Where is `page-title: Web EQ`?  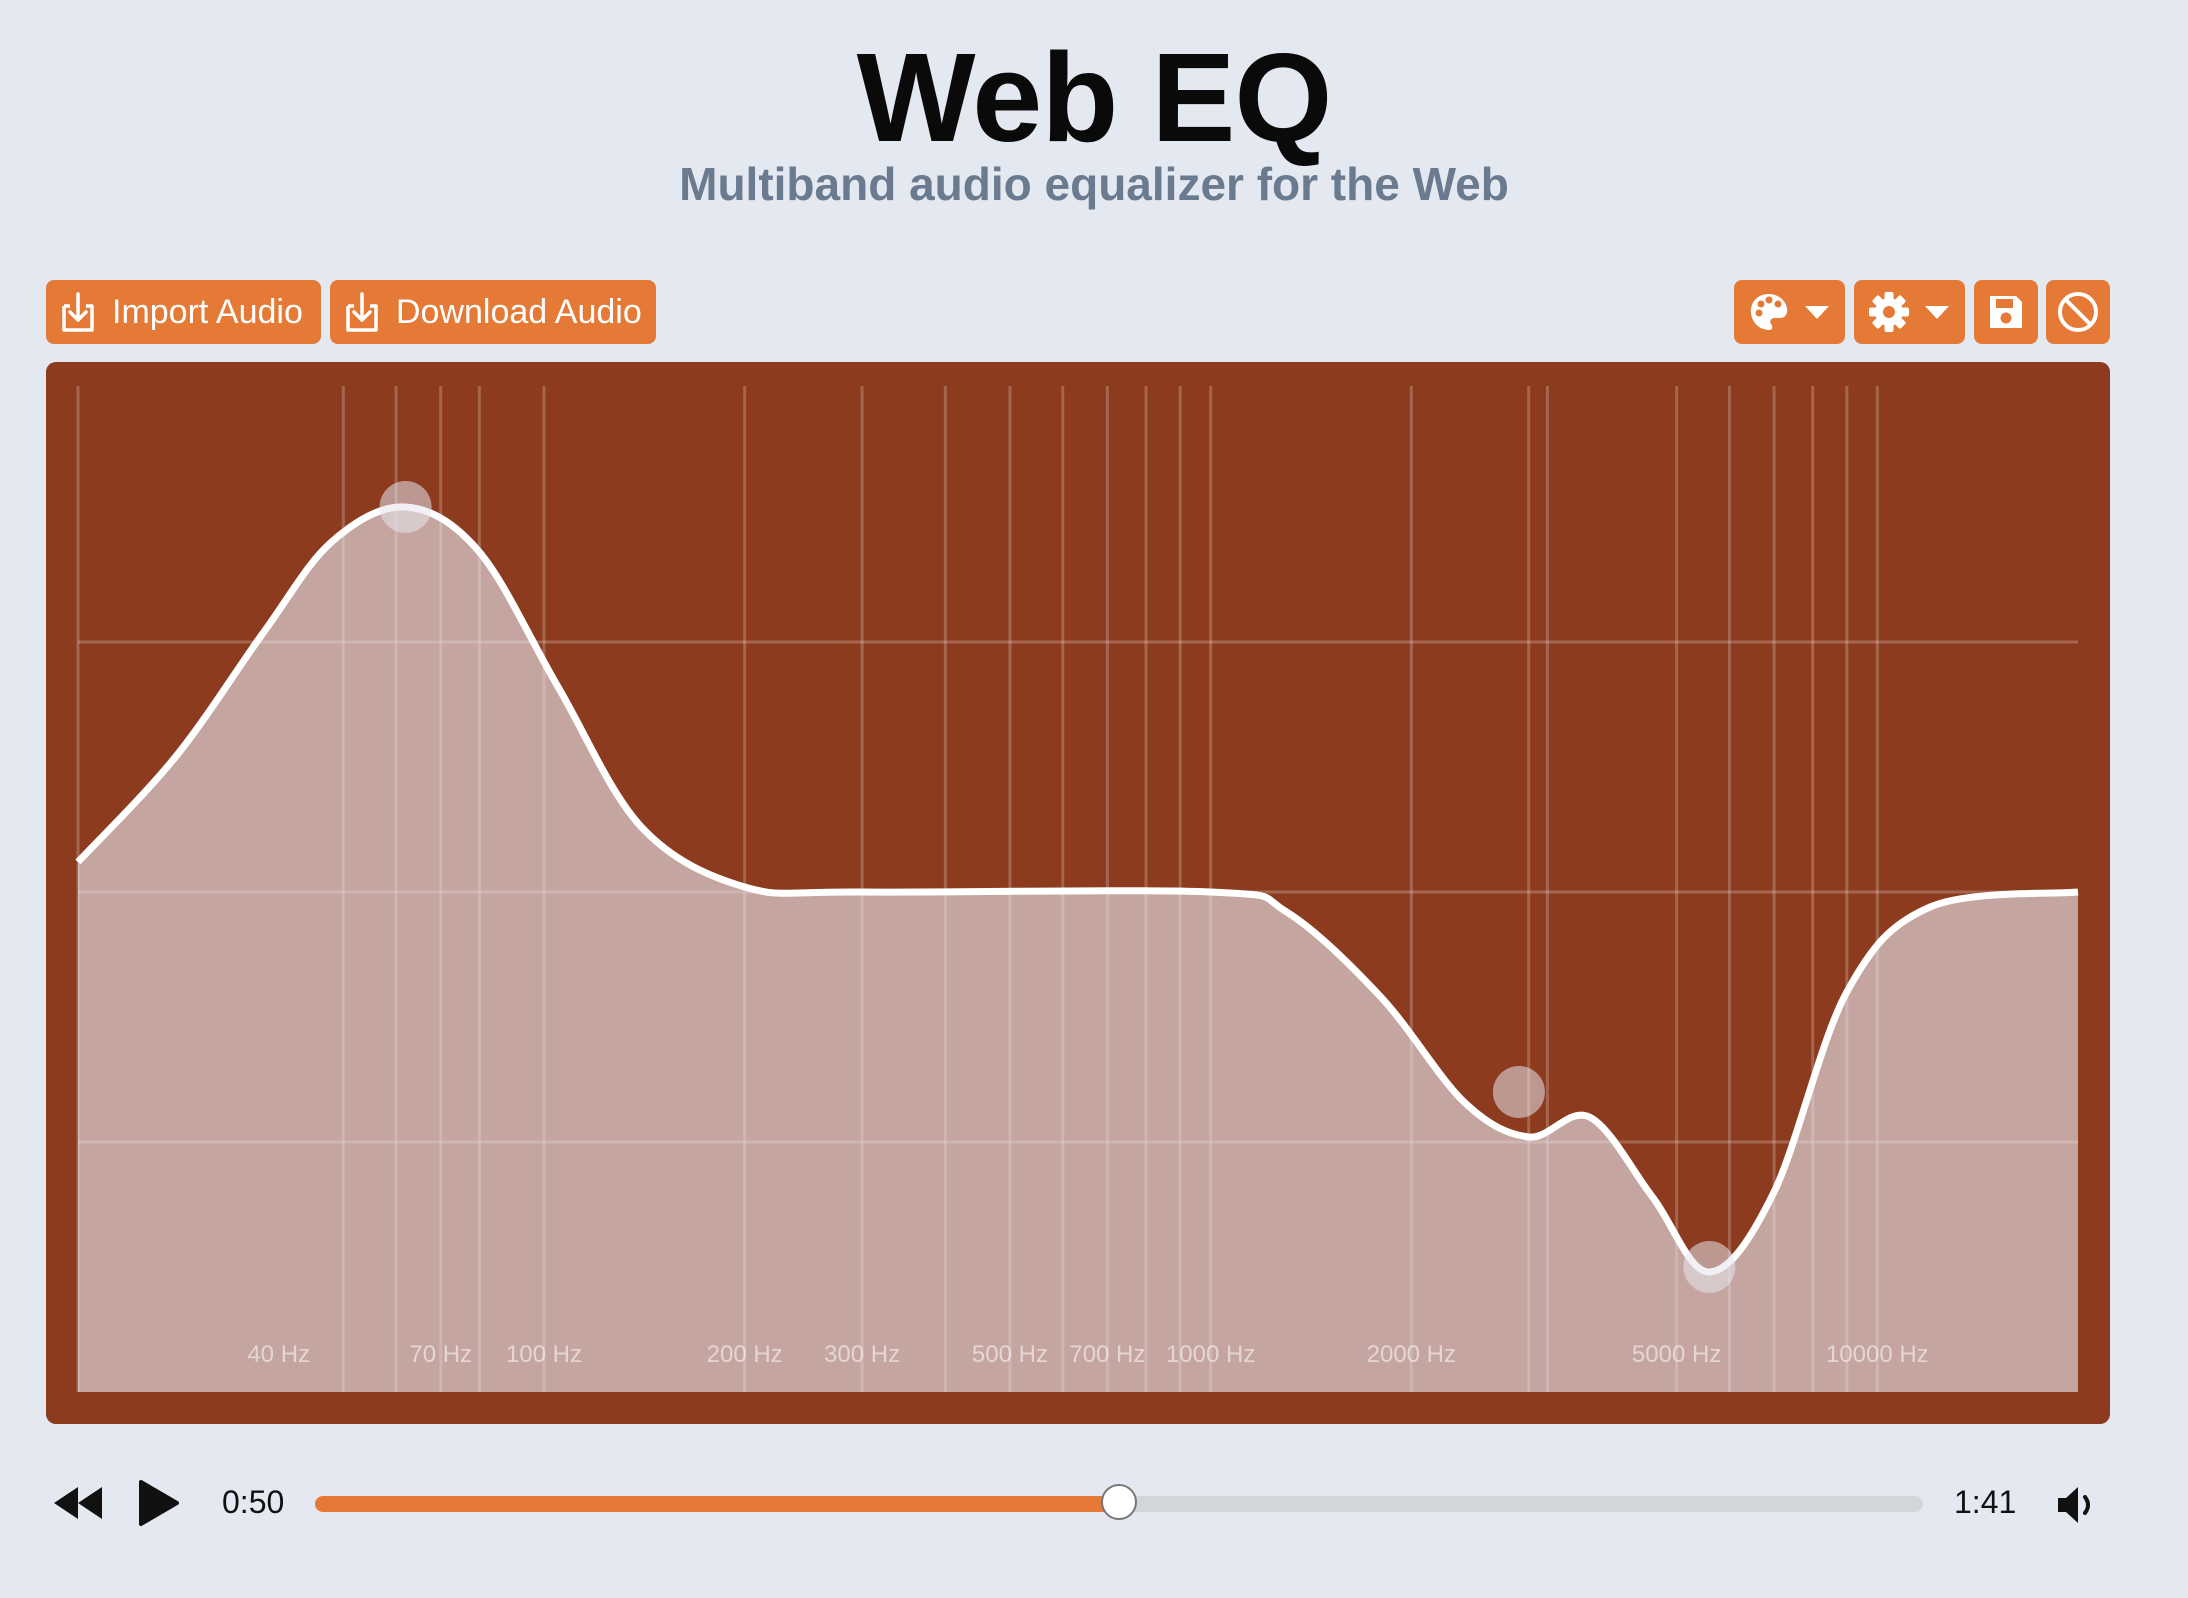 page-title: Web EQ is located at coordinates (1094, 97).